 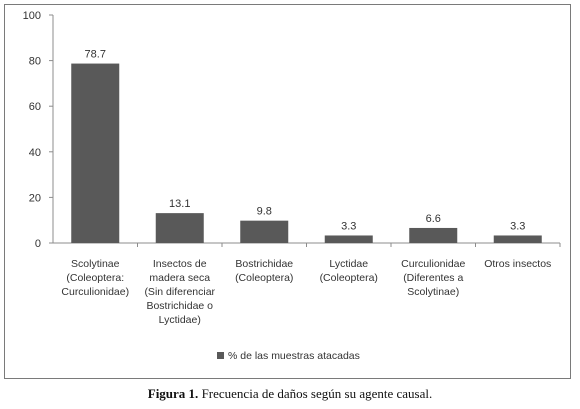 I want to click on category-label-line: Curculionidae), so click(x=95, y=292).